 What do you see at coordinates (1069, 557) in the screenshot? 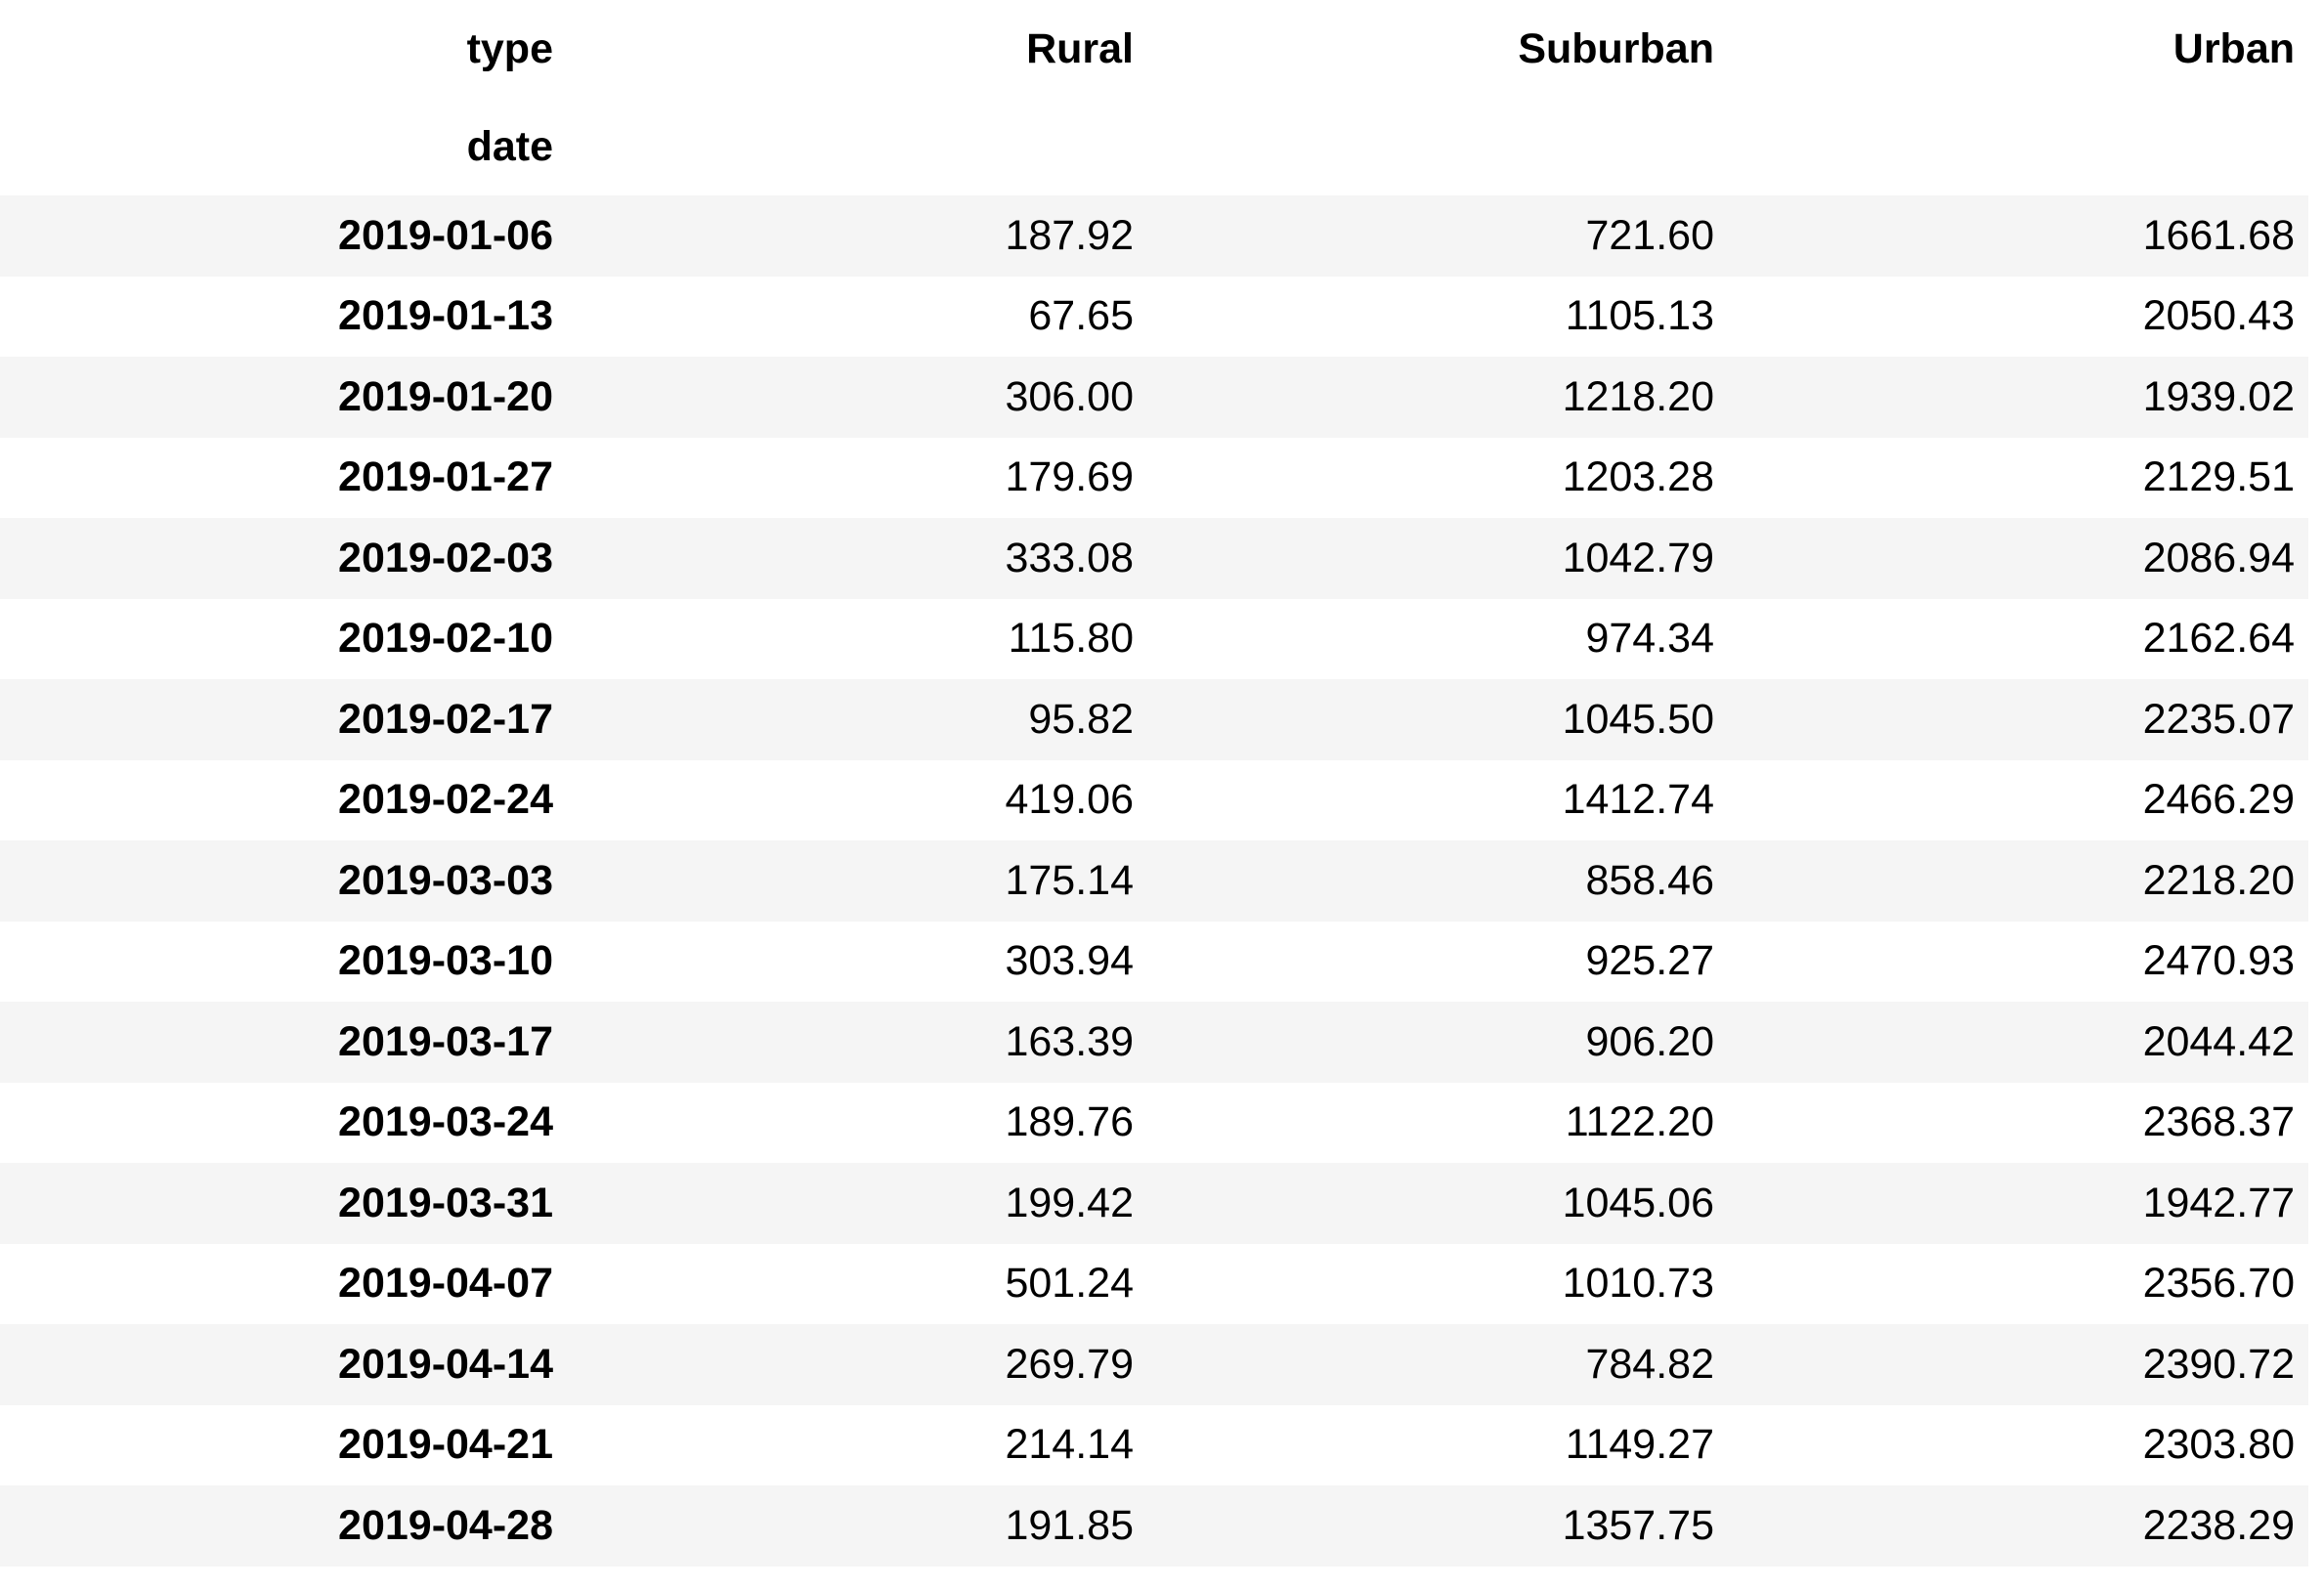
I see `cell-rural: 333.08` at bounding box center [1069, 557].